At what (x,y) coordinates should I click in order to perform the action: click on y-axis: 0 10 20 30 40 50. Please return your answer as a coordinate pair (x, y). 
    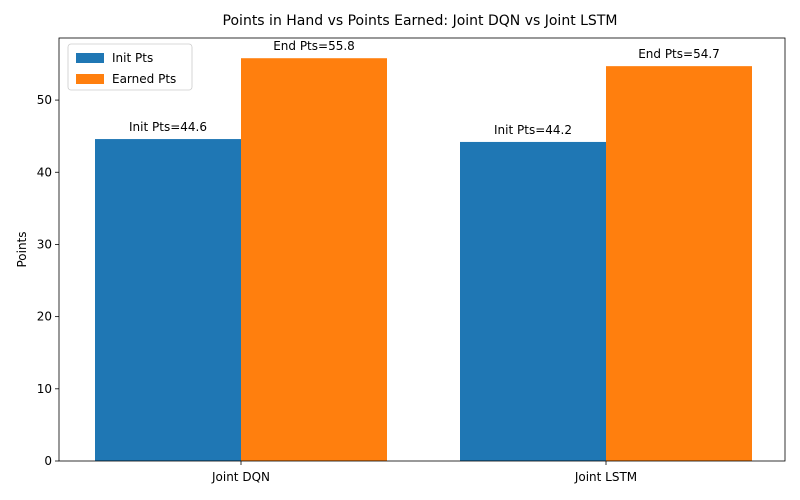
    Looking at the image, I should click on (48, 280).